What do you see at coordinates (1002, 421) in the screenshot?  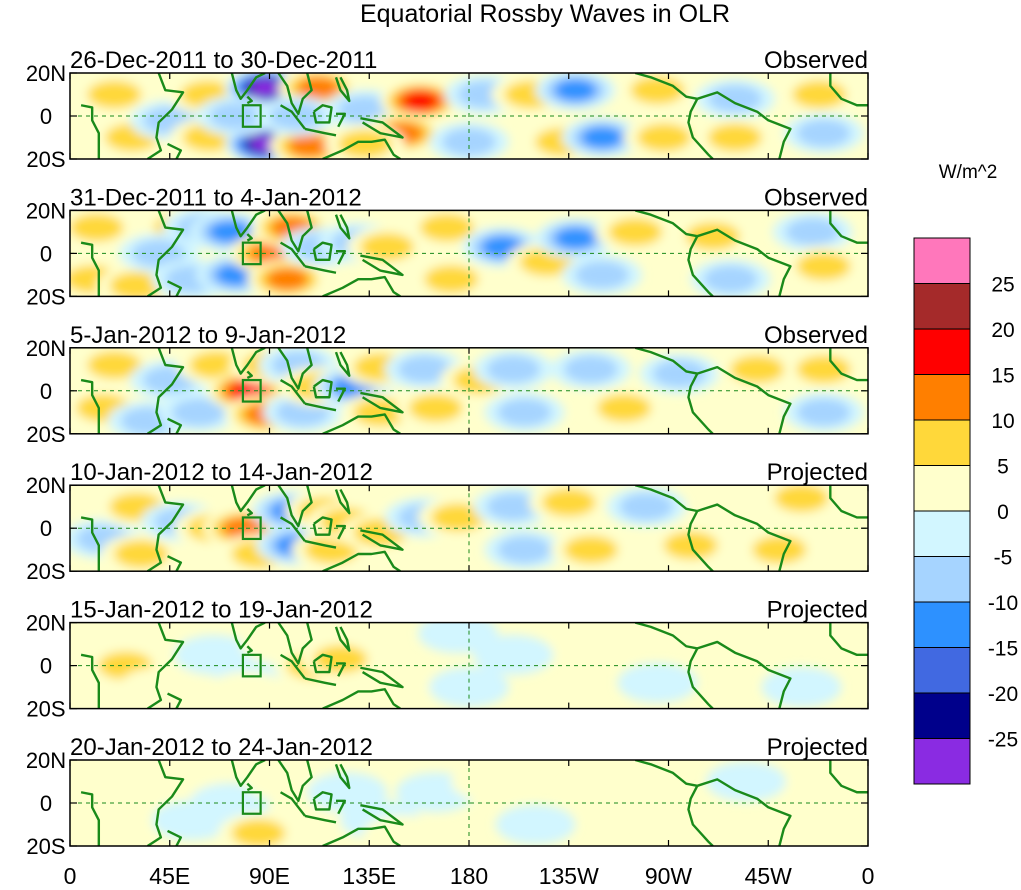 I see `colorbar-label: 10` at bounding box center [1002, 421].